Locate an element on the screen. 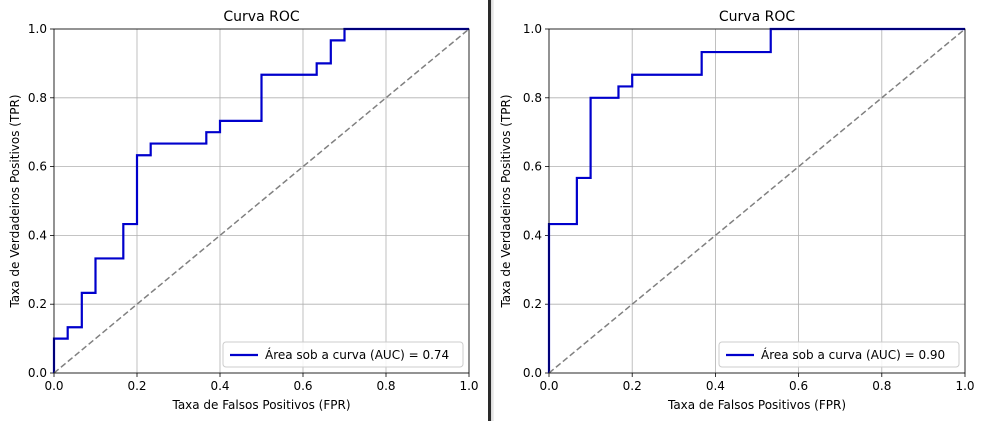  panel-divider is located at coordinates (491, 210).